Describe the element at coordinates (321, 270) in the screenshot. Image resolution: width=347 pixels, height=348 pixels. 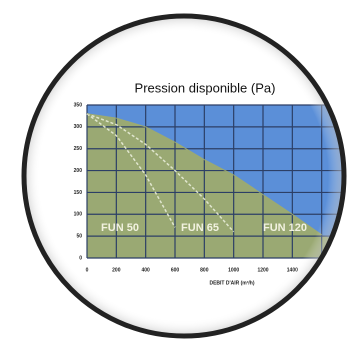
I see `x-tick-label: 1600` at that location.